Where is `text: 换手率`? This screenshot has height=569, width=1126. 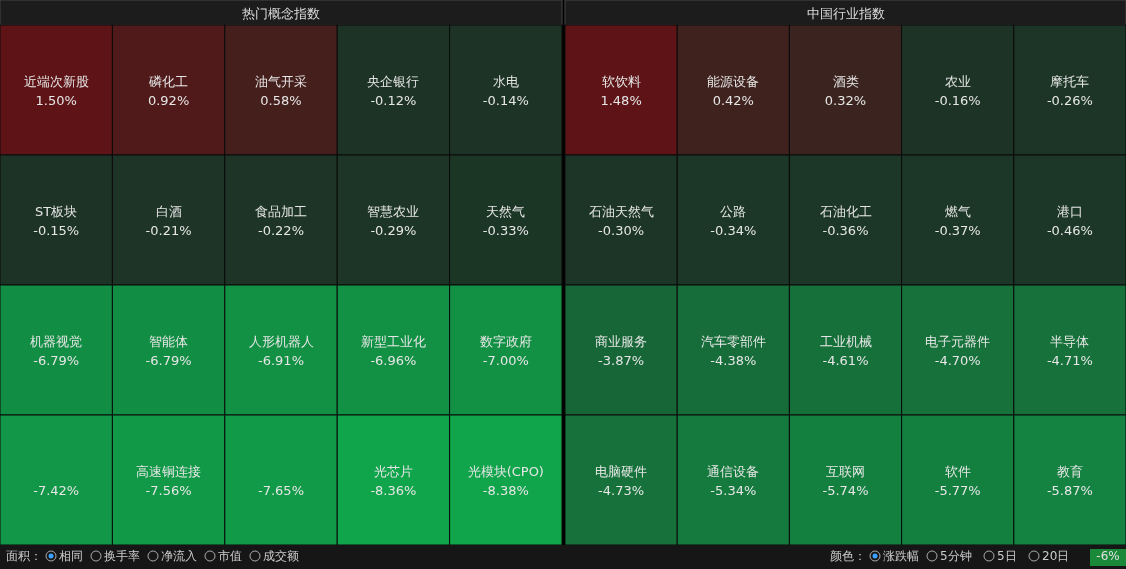 text: 换手率 is located at coordinates (122, 556).